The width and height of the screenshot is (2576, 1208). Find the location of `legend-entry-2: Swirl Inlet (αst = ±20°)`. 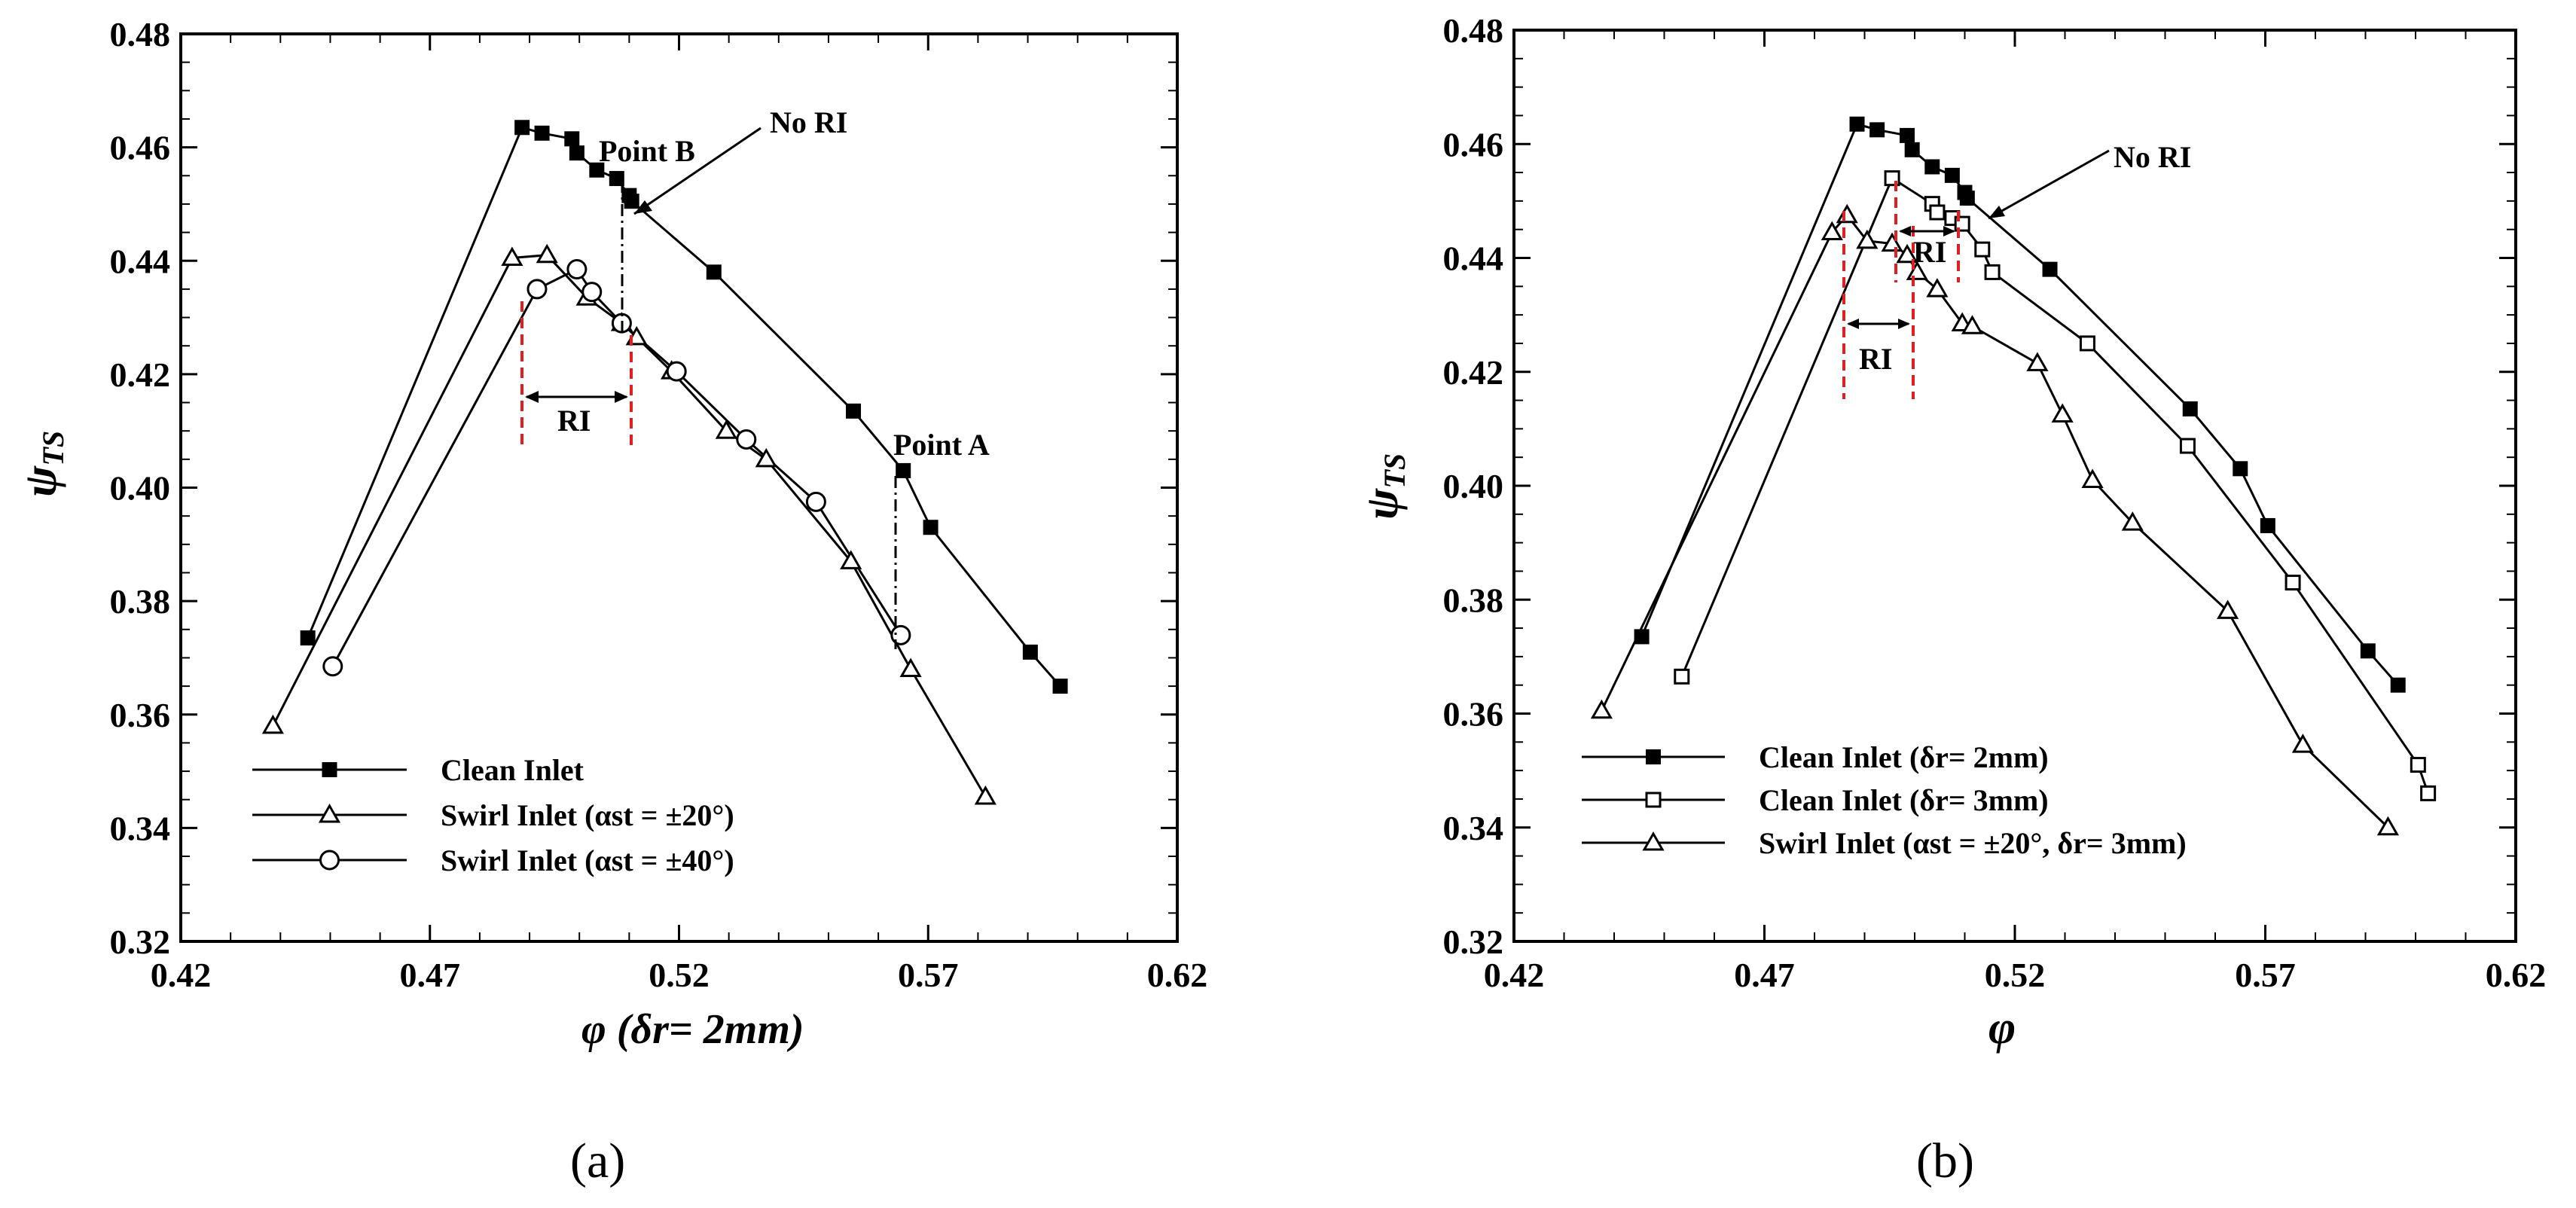

legend-entry-2: Swirl Inlet (αst = ±20°) is located at coordinates (588, 815).